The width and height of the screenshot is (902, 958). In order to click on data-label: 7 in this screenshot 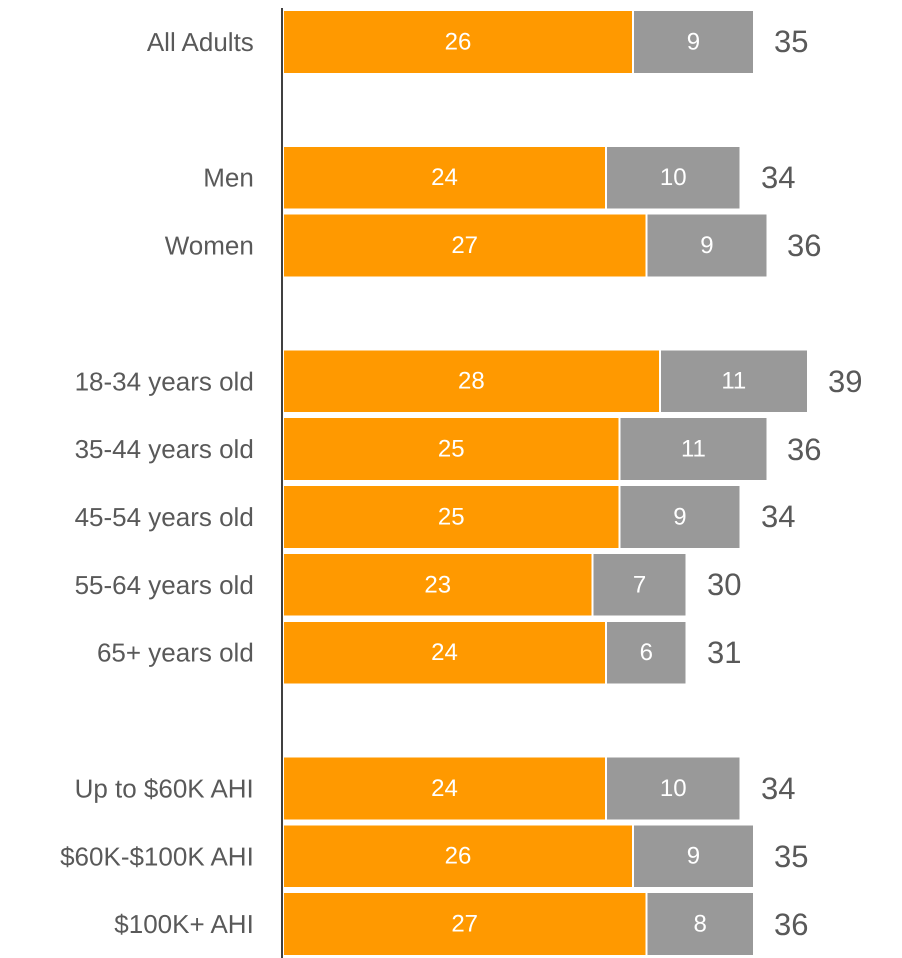, I will do `click(639, 584)`.